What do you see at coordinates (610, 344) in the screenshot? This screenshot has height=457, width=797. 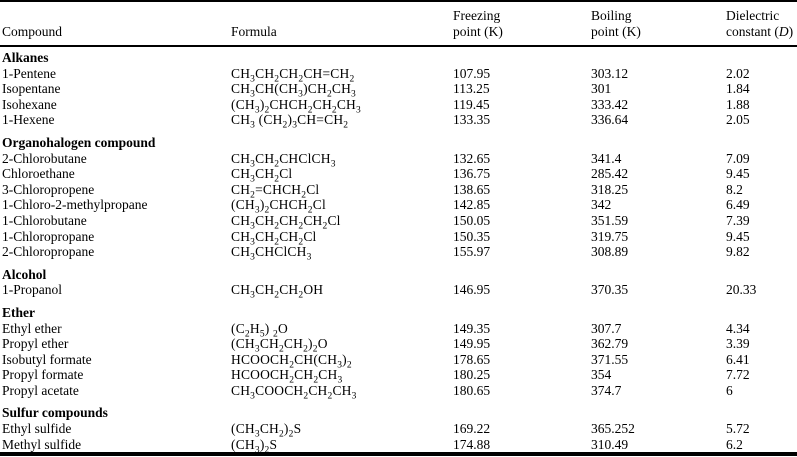 I see `boiling-point-cell: 362.79` at bounding box center [610, 344].